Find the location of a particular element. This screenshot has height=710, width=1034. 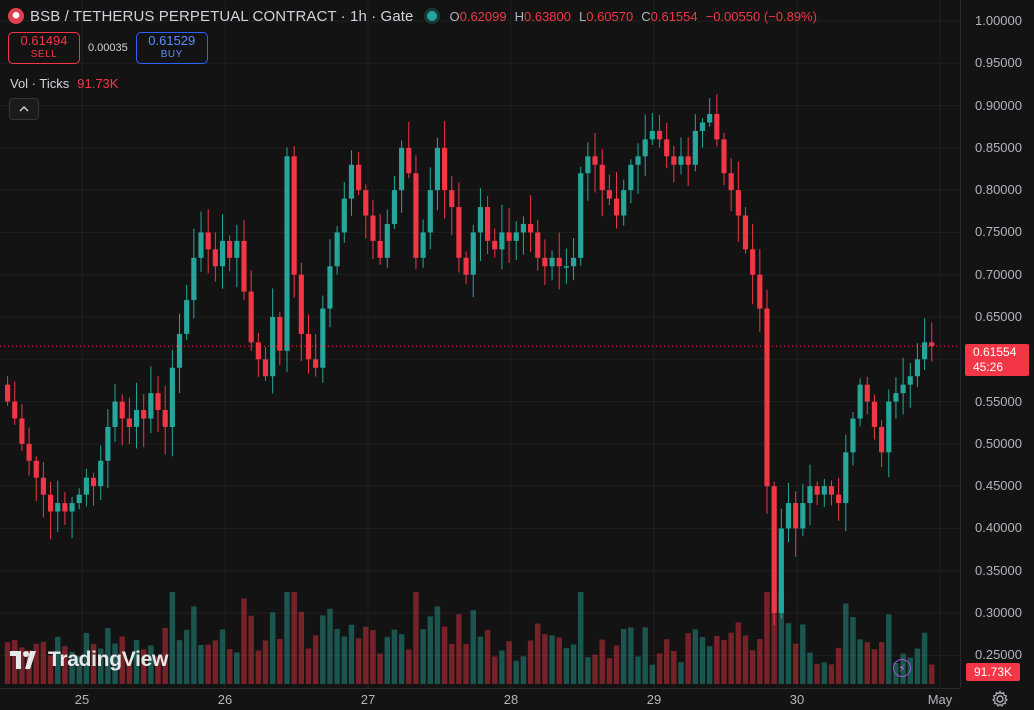

lightning-icon: ⚡ is located at coordinates (902, 668).